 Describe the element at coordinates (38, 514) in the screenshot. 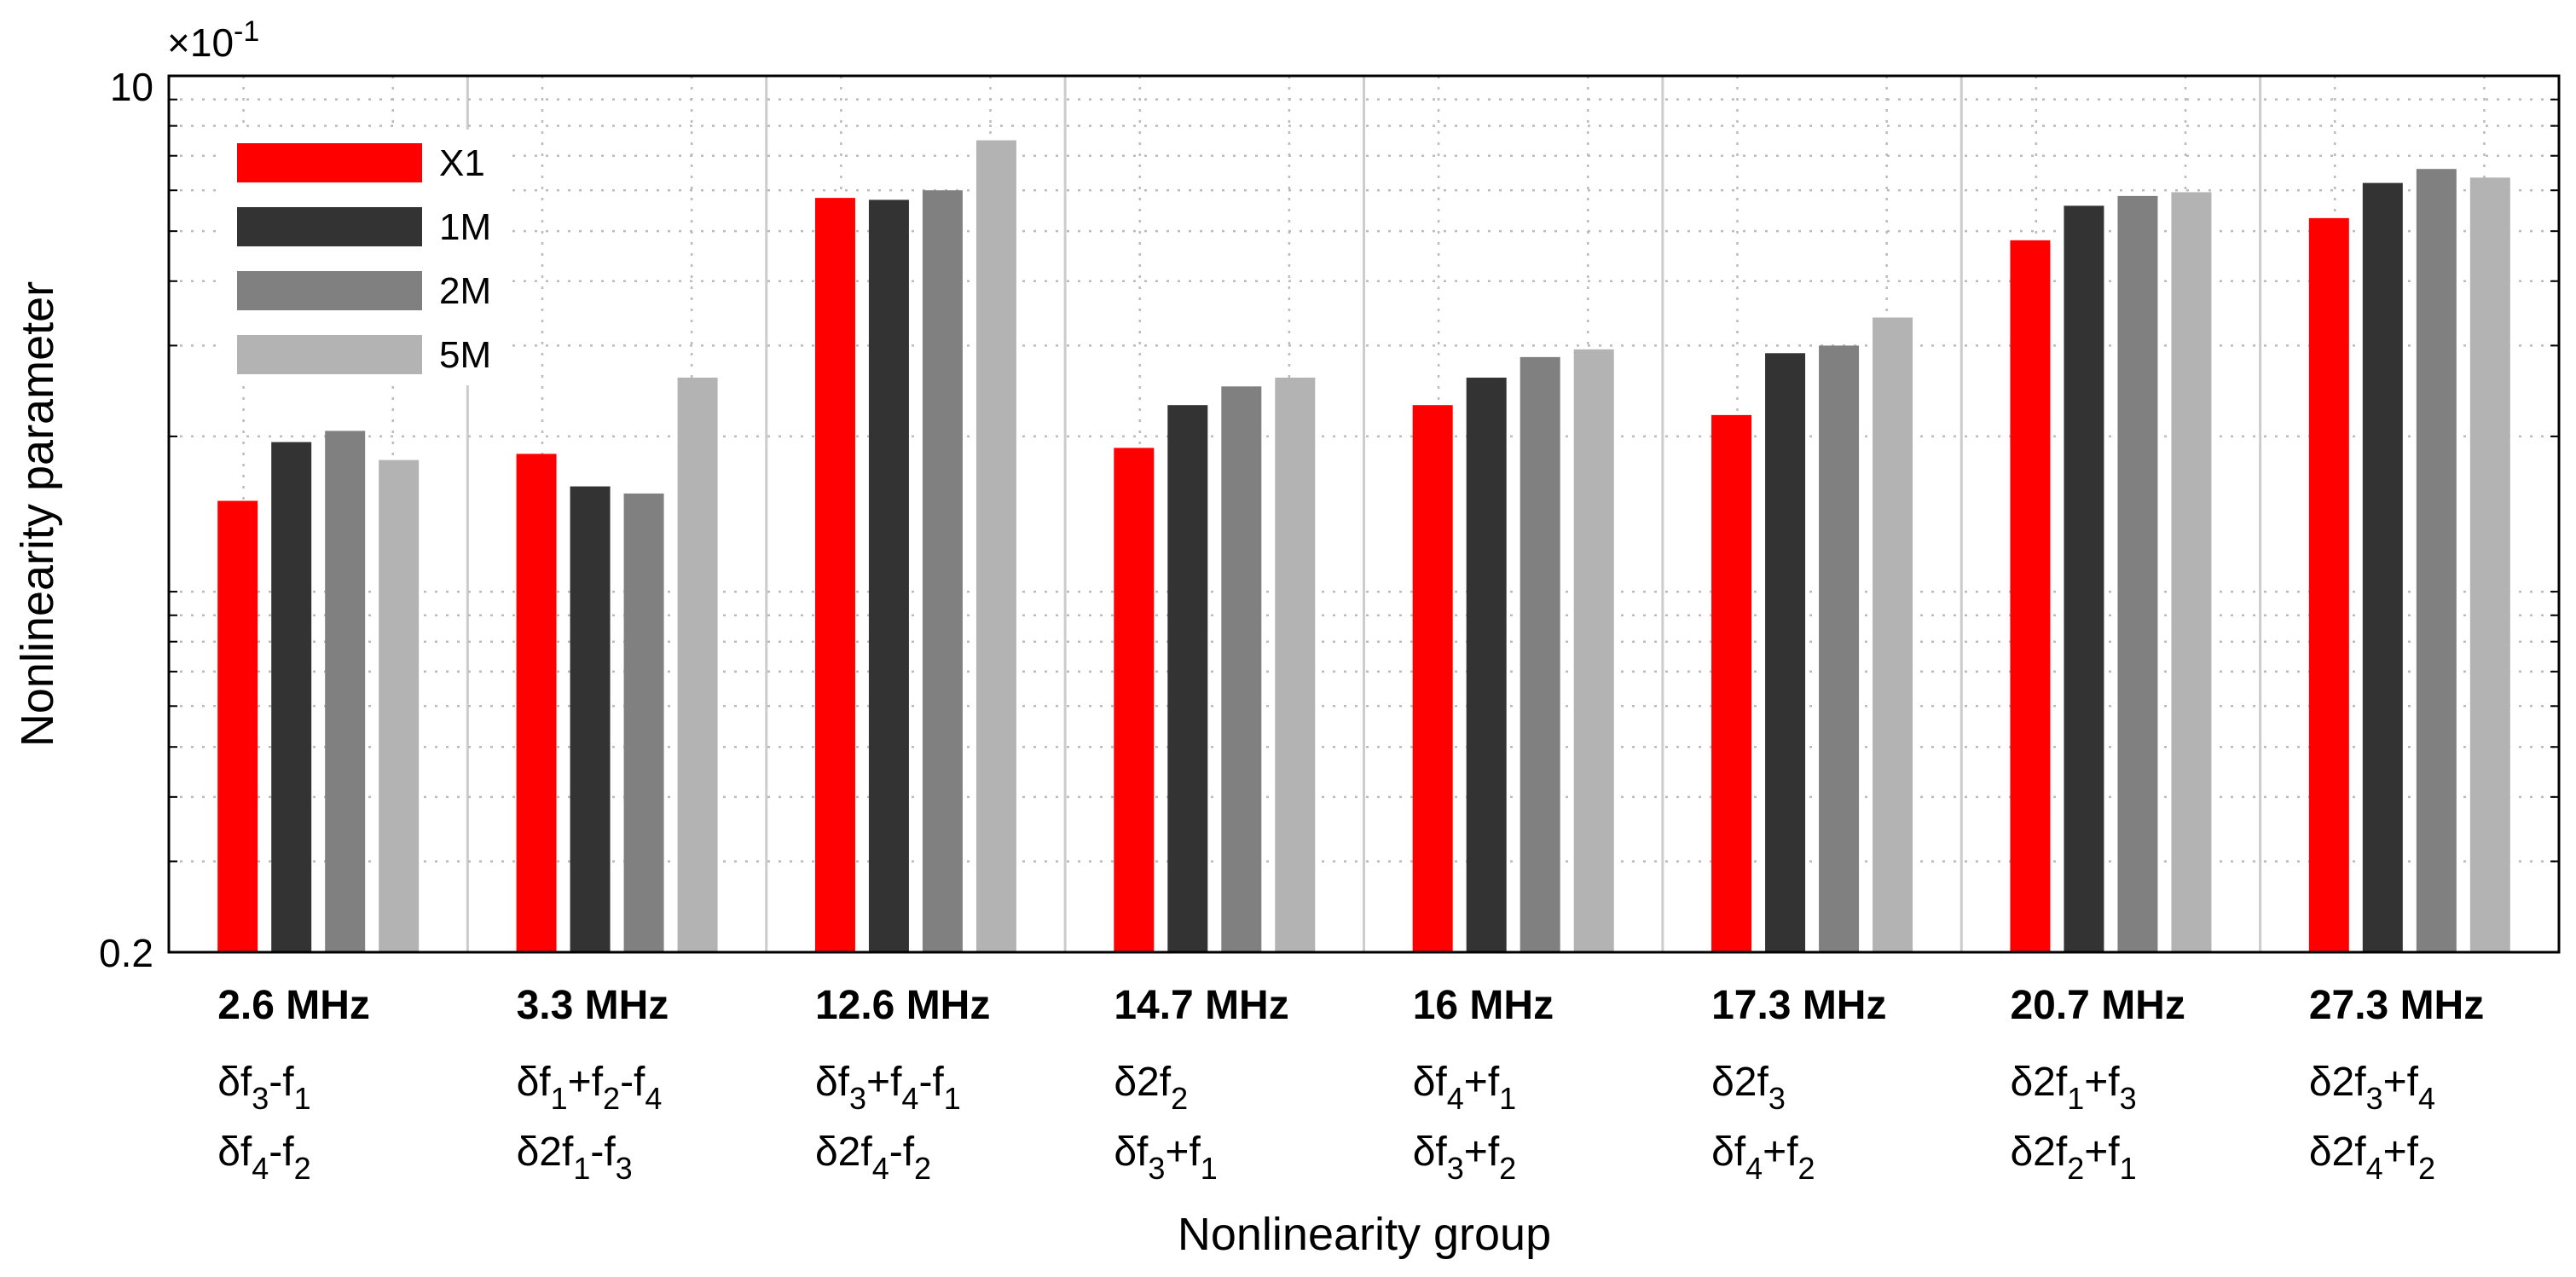

I see `y-axis-title: Nonlinearity parameter` at that location.